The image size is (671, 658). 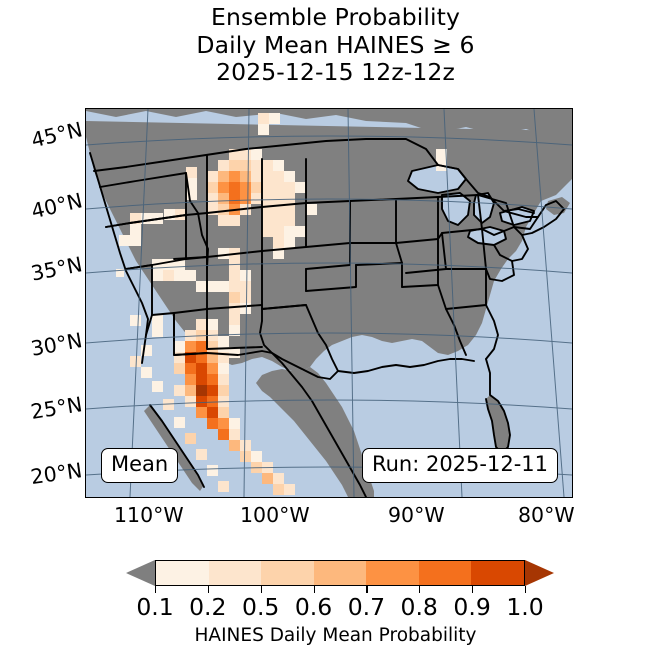 What do you see at coordinates (208, 607) in the screenshot?
I see `colorbar-tick-label: 0.2` at bounding box center [208, 607].